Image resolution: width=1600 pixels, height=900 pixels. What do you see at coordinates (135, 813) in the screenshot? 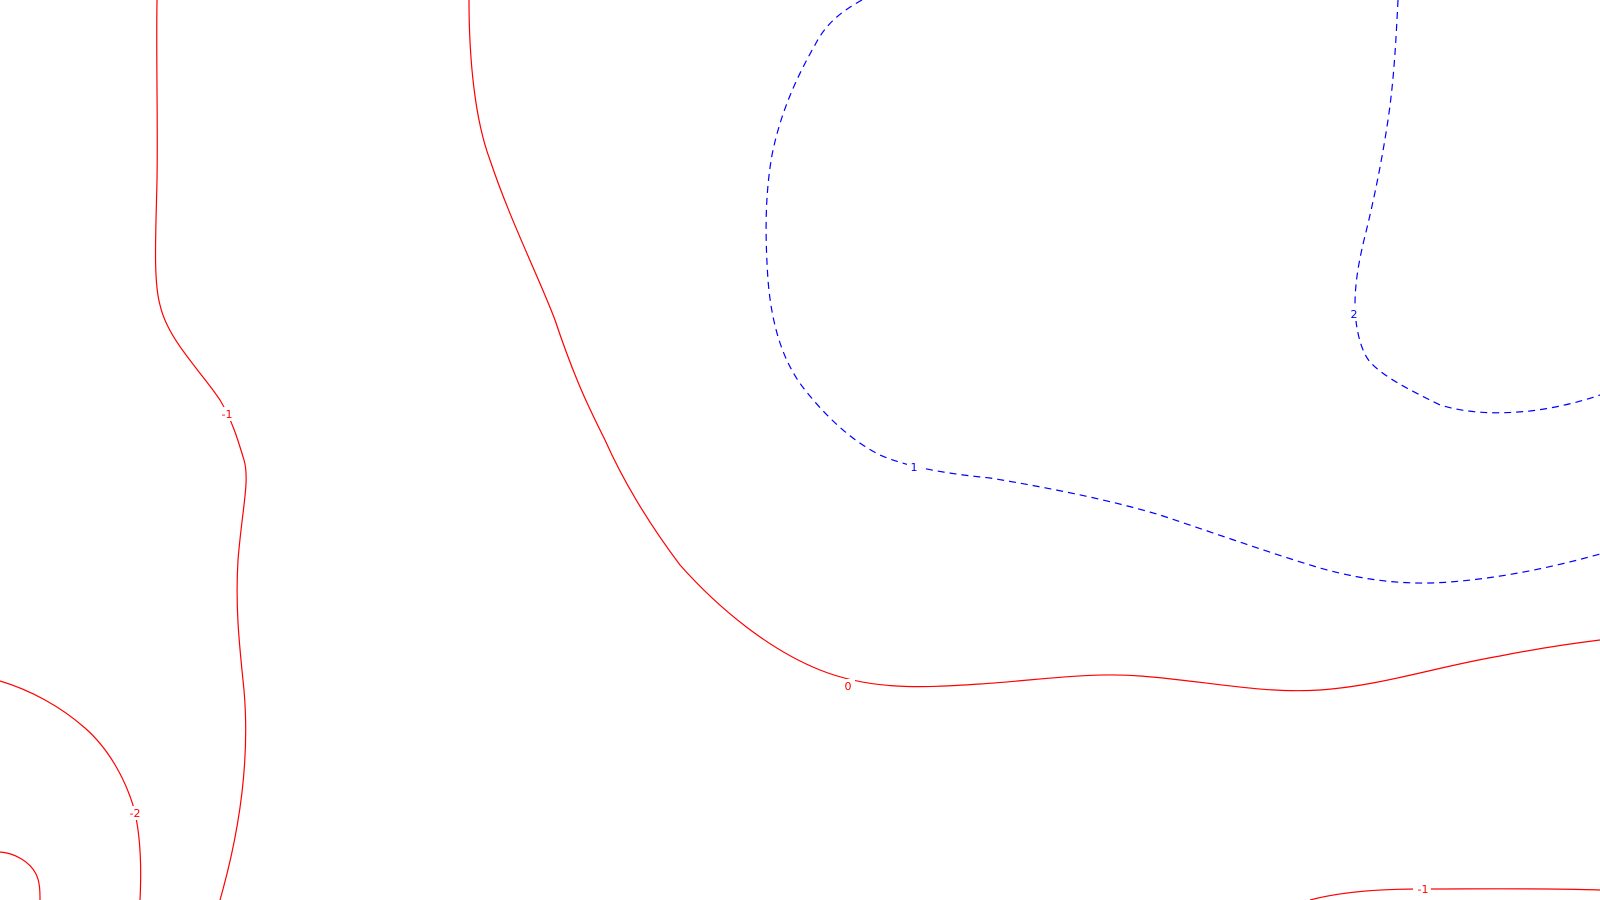
I see `contour-label-neg2: -2` at bounding box center [135, 813].